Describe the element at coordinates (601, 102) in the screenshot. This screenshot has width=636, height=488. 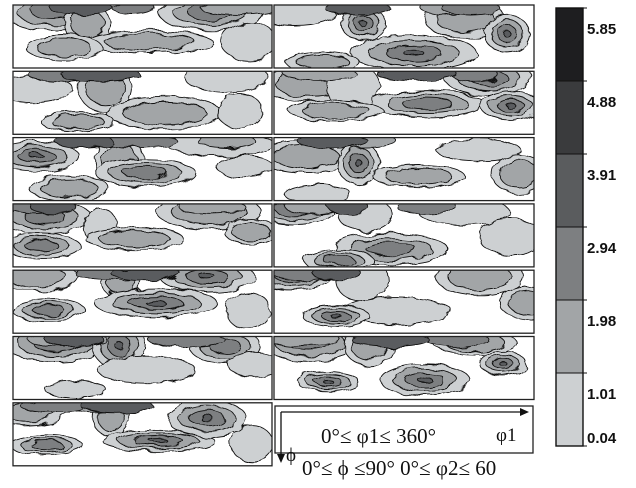
I see `colorbar-label: 4.88` at that location.